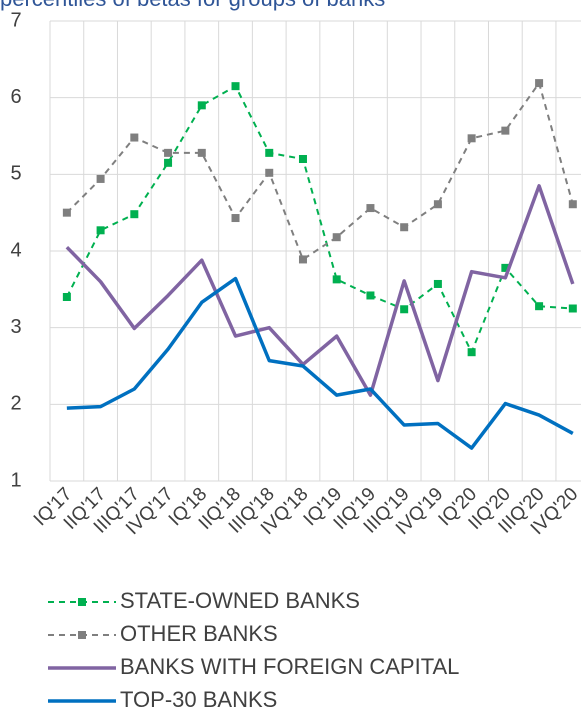 The height and width of the screenshot is (711, 581). I want to click on legend-label: TOP-30 BANKS, so click(198, 699).